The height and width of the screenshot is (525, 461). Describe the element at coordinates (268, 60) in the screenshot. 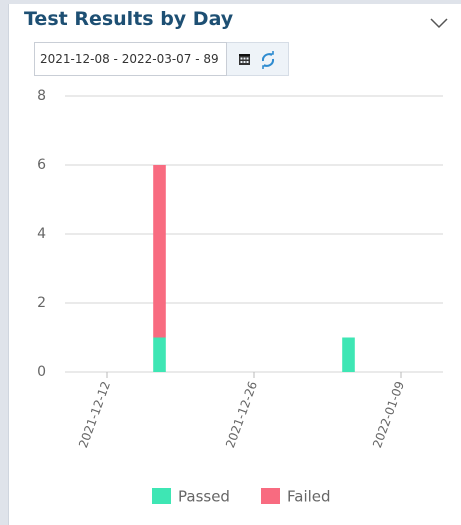

I see `refresh-button` at that location.